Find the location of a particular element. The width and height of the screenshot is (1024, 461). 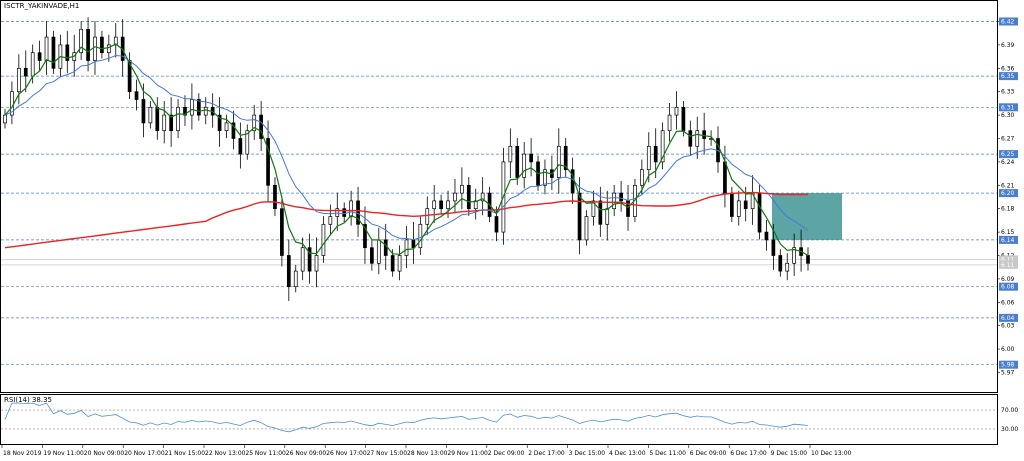

price-level-label: 6.25 is located at coordinates (1008, 154).